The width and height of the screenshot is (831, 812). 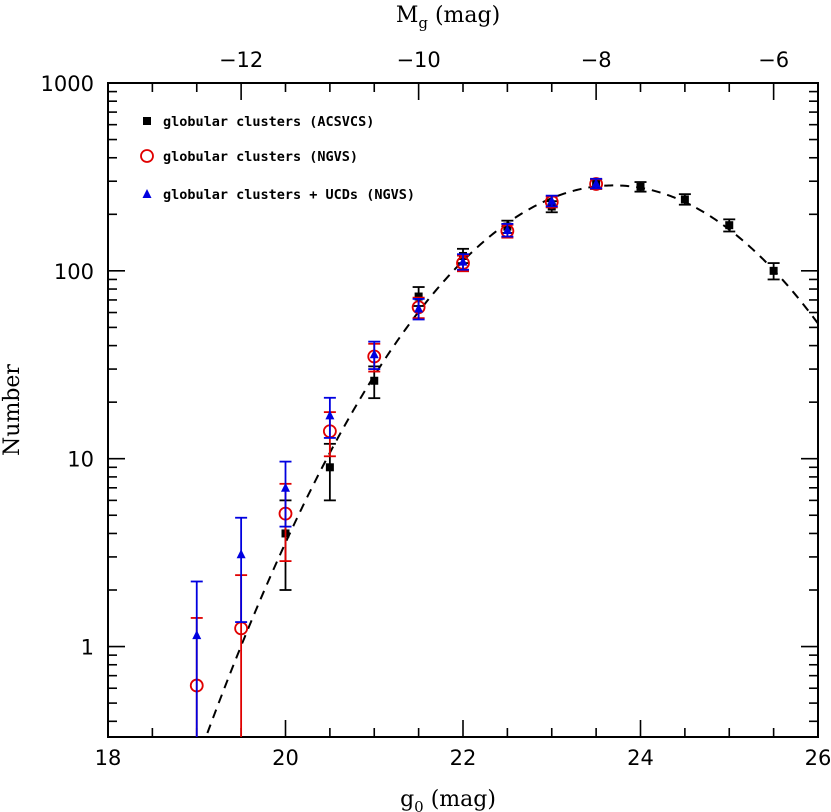 What do you see at coordinates (285, 758) in the screenshot?
I see `x-tick-label: 20` at bounding box center [285, 758].